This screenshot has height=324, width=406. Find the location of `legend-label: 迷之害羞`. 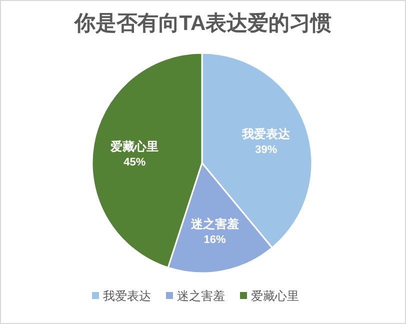

legend-label: 迷之害羞 is located at coordinates (201, 296).